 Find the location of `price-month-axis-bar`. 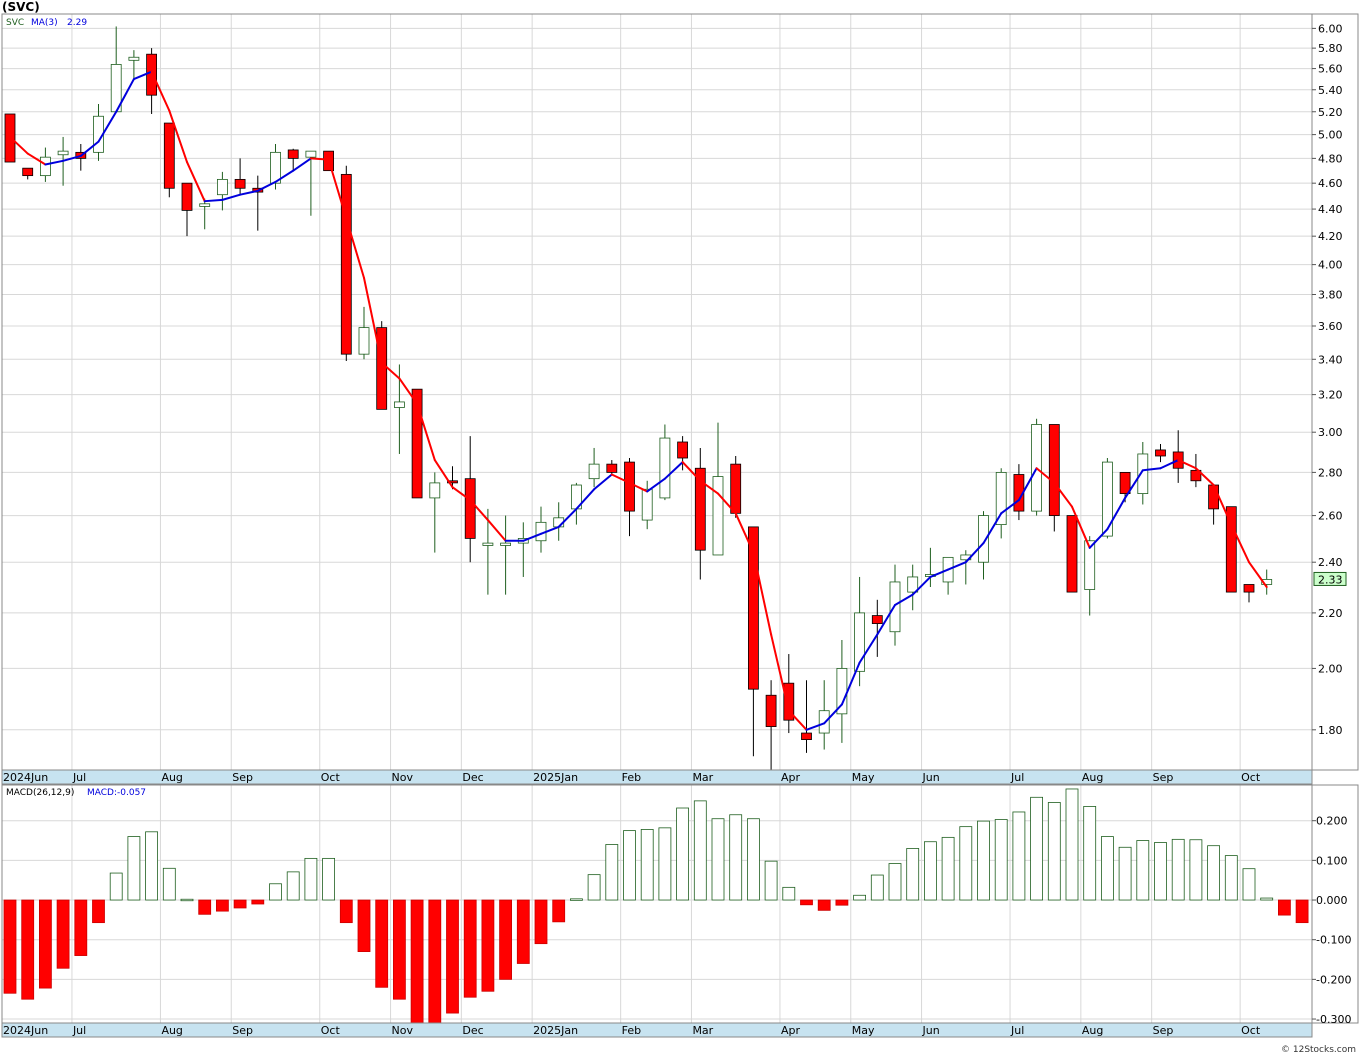

price-month-axis-bar is located at coordinates (657, 777).